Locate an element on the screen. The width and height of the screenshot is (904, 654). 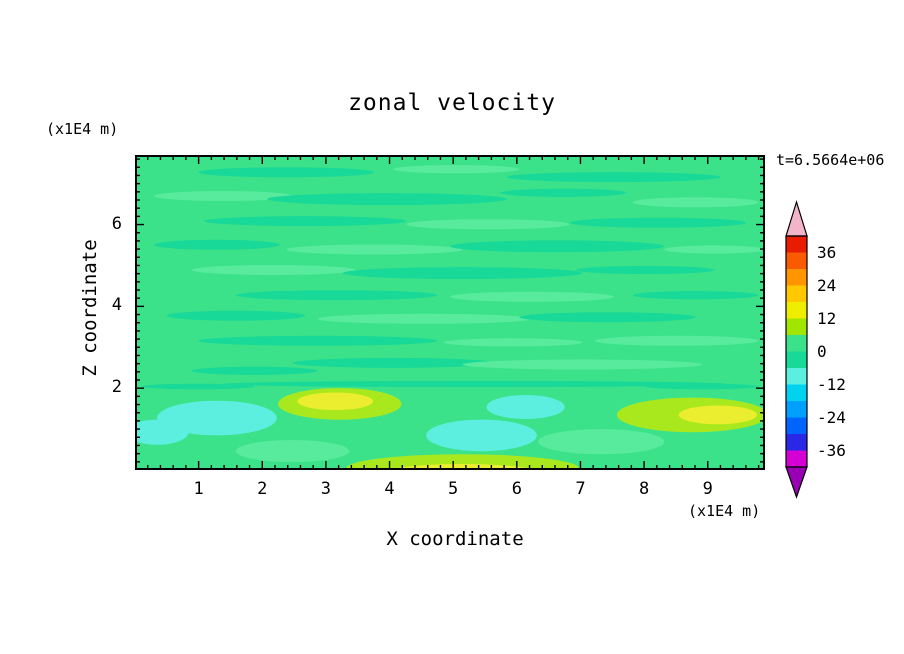
colorbar-frame is located at coordinates (796, 351).